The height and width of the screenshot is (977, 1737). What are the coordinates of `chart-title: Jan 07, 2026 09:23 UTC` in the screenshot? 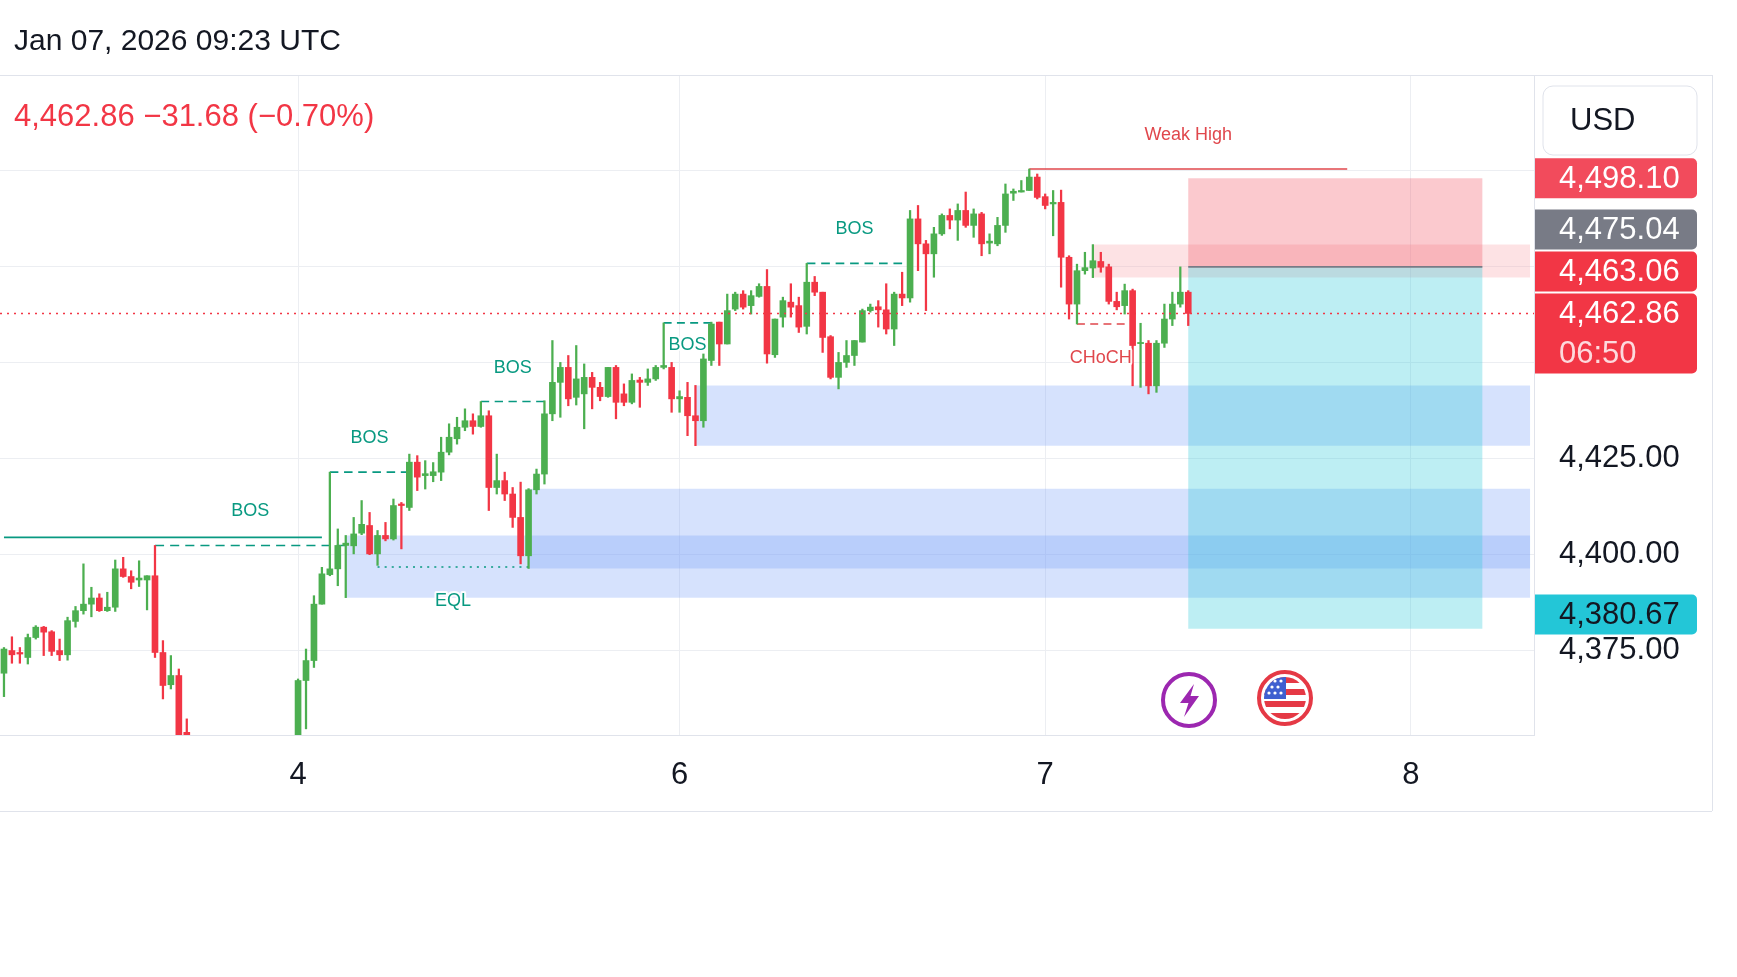 It's located at (177, 40).